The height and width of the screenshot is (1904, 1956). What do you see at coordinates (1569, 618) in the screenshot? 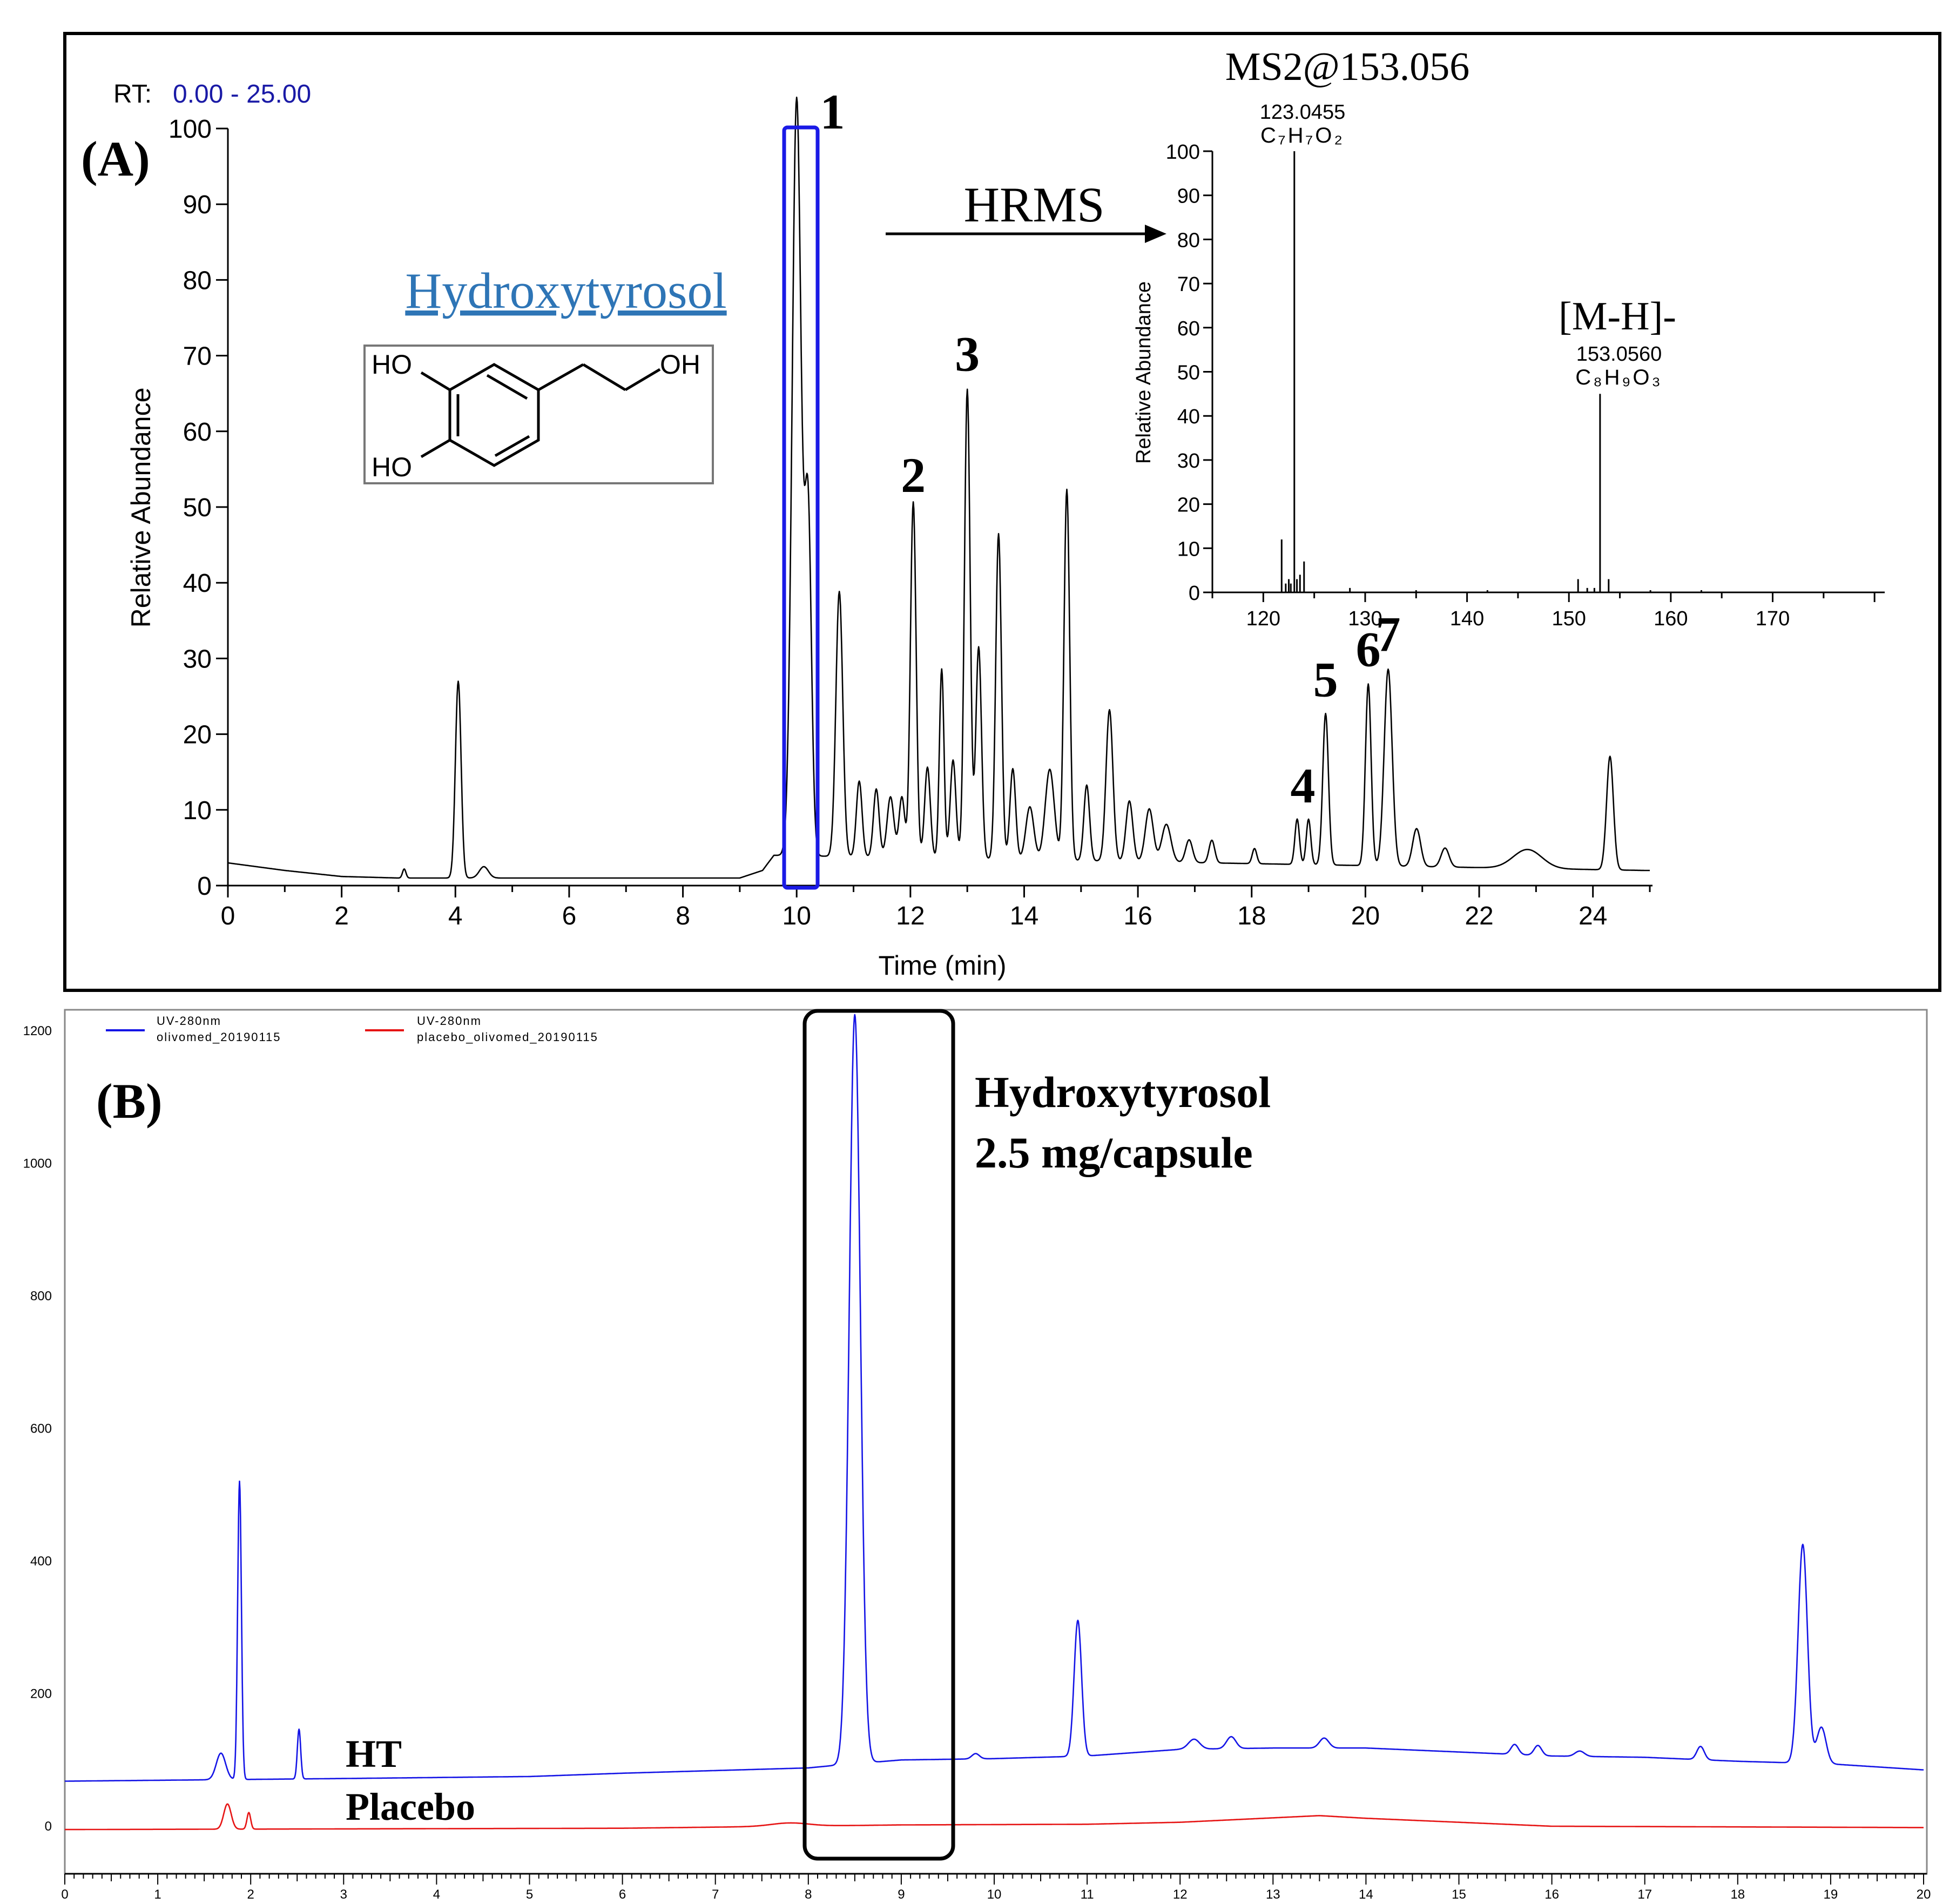
I see `inset-x-tick-label: 150` at bounding box center [1569, 618].